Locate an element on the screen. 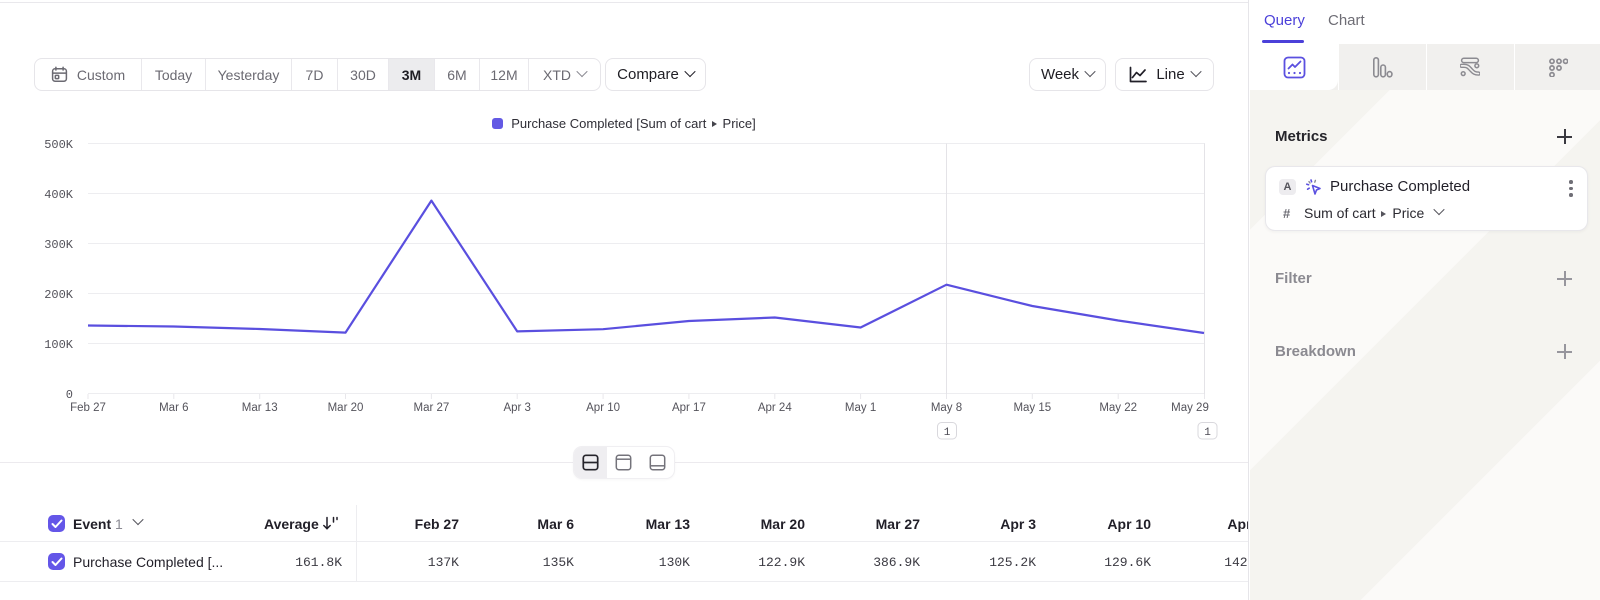  svg-text: Apr 24 is located at coordinates (775, 408).